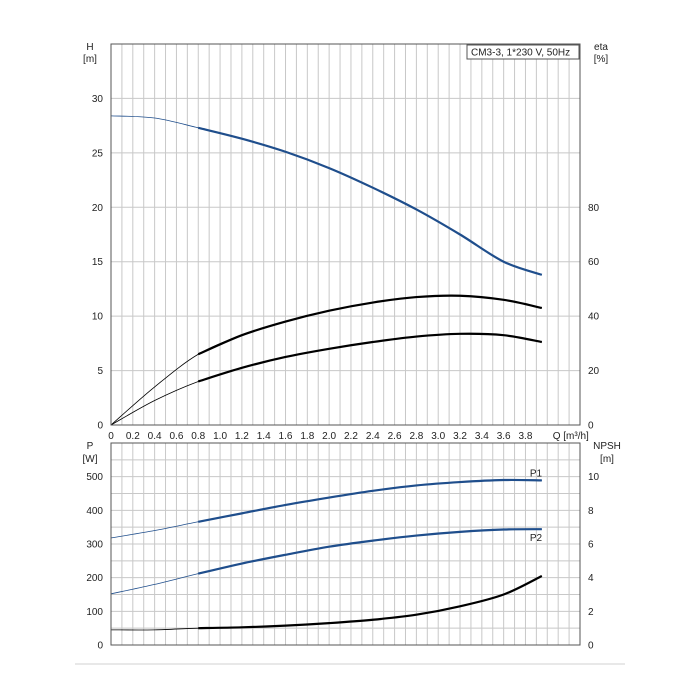 The width and height of the screenshot is (700, 700). I want to click on npsh-axis-tick-label: 6, so click(591, 545).